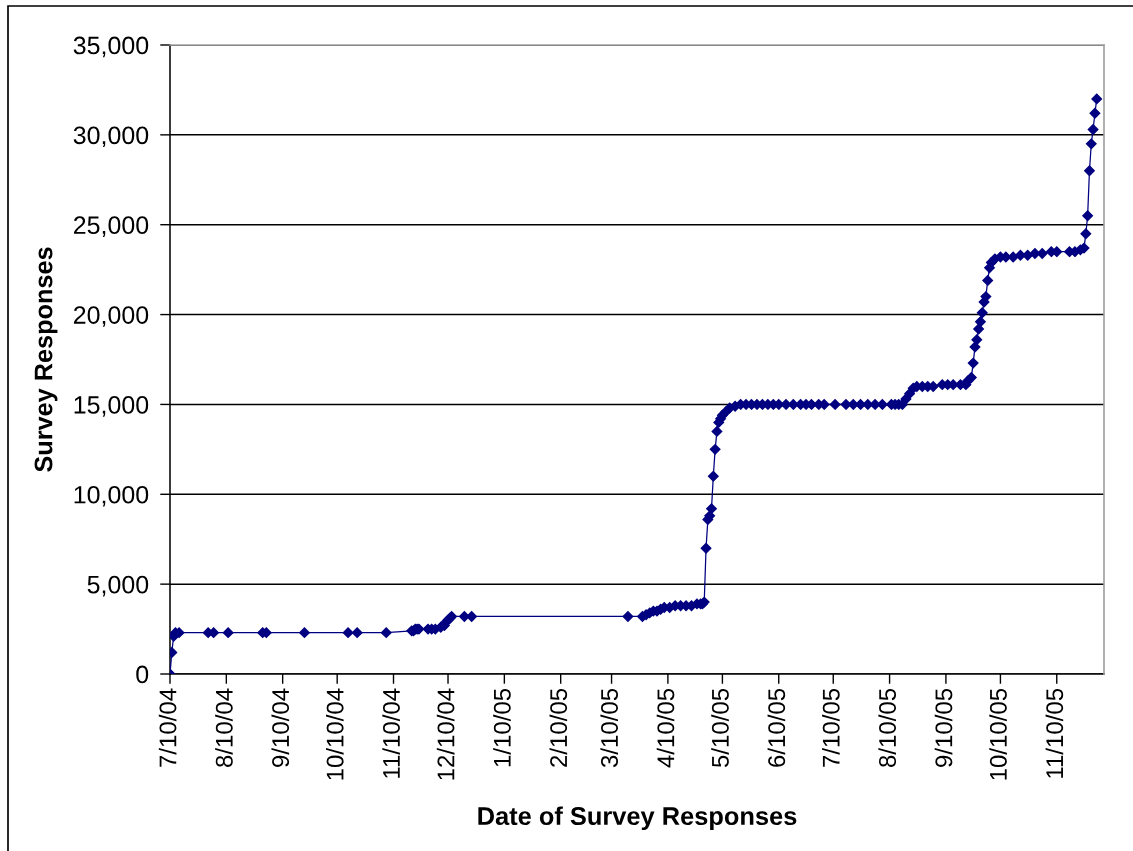  I want to click on x-axis-title: Date of Survey Responses, so click(637, 818).